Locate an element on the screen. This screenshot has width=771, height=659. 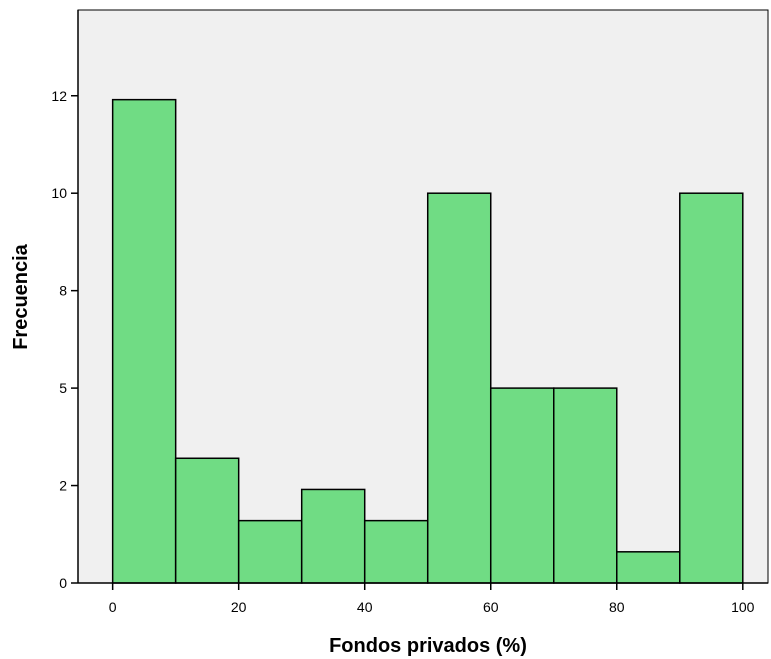
y-tick-label-0: 0 is located at coordinates (63, 583).